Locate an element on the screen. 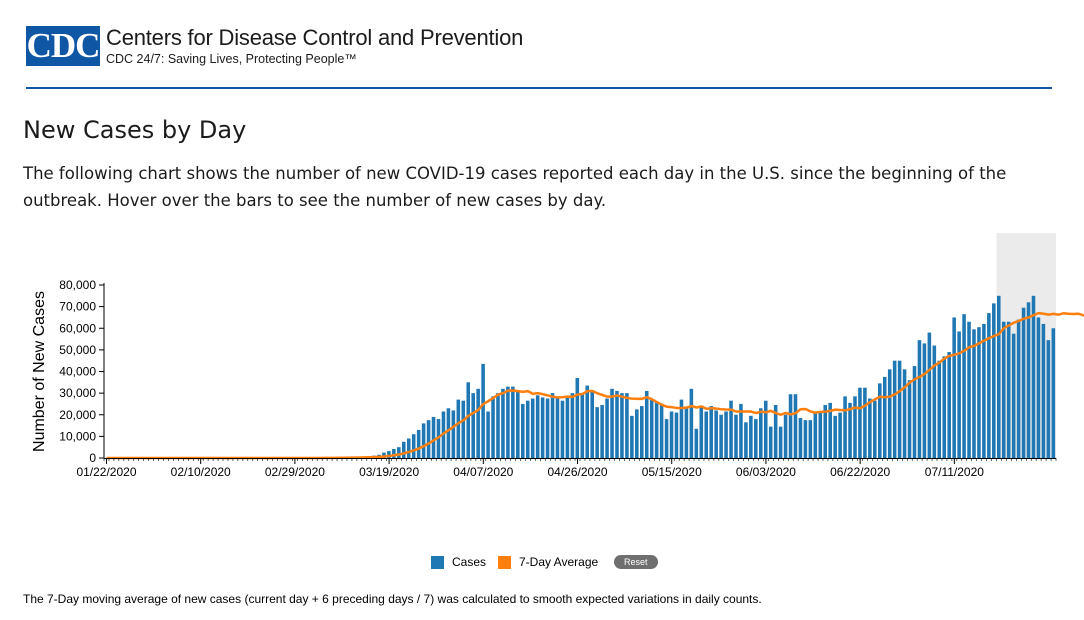  legend-item-average: 7-Day Average is located at coordinates (548, 562).